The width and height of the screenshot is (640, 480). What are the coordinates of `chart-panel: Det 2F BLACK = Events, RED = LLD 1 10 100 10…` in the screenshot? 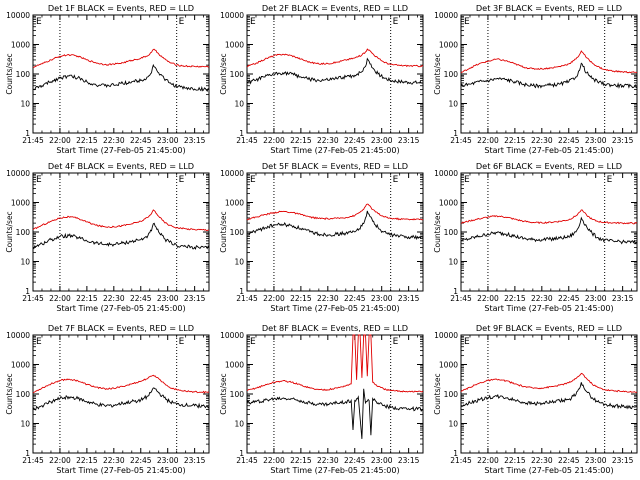 It's located at (321, 79).